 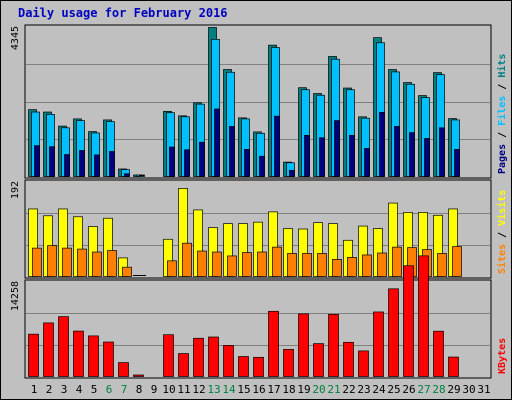 I want to click on axis-label-sites: Sites, so click(x=502, y=259).